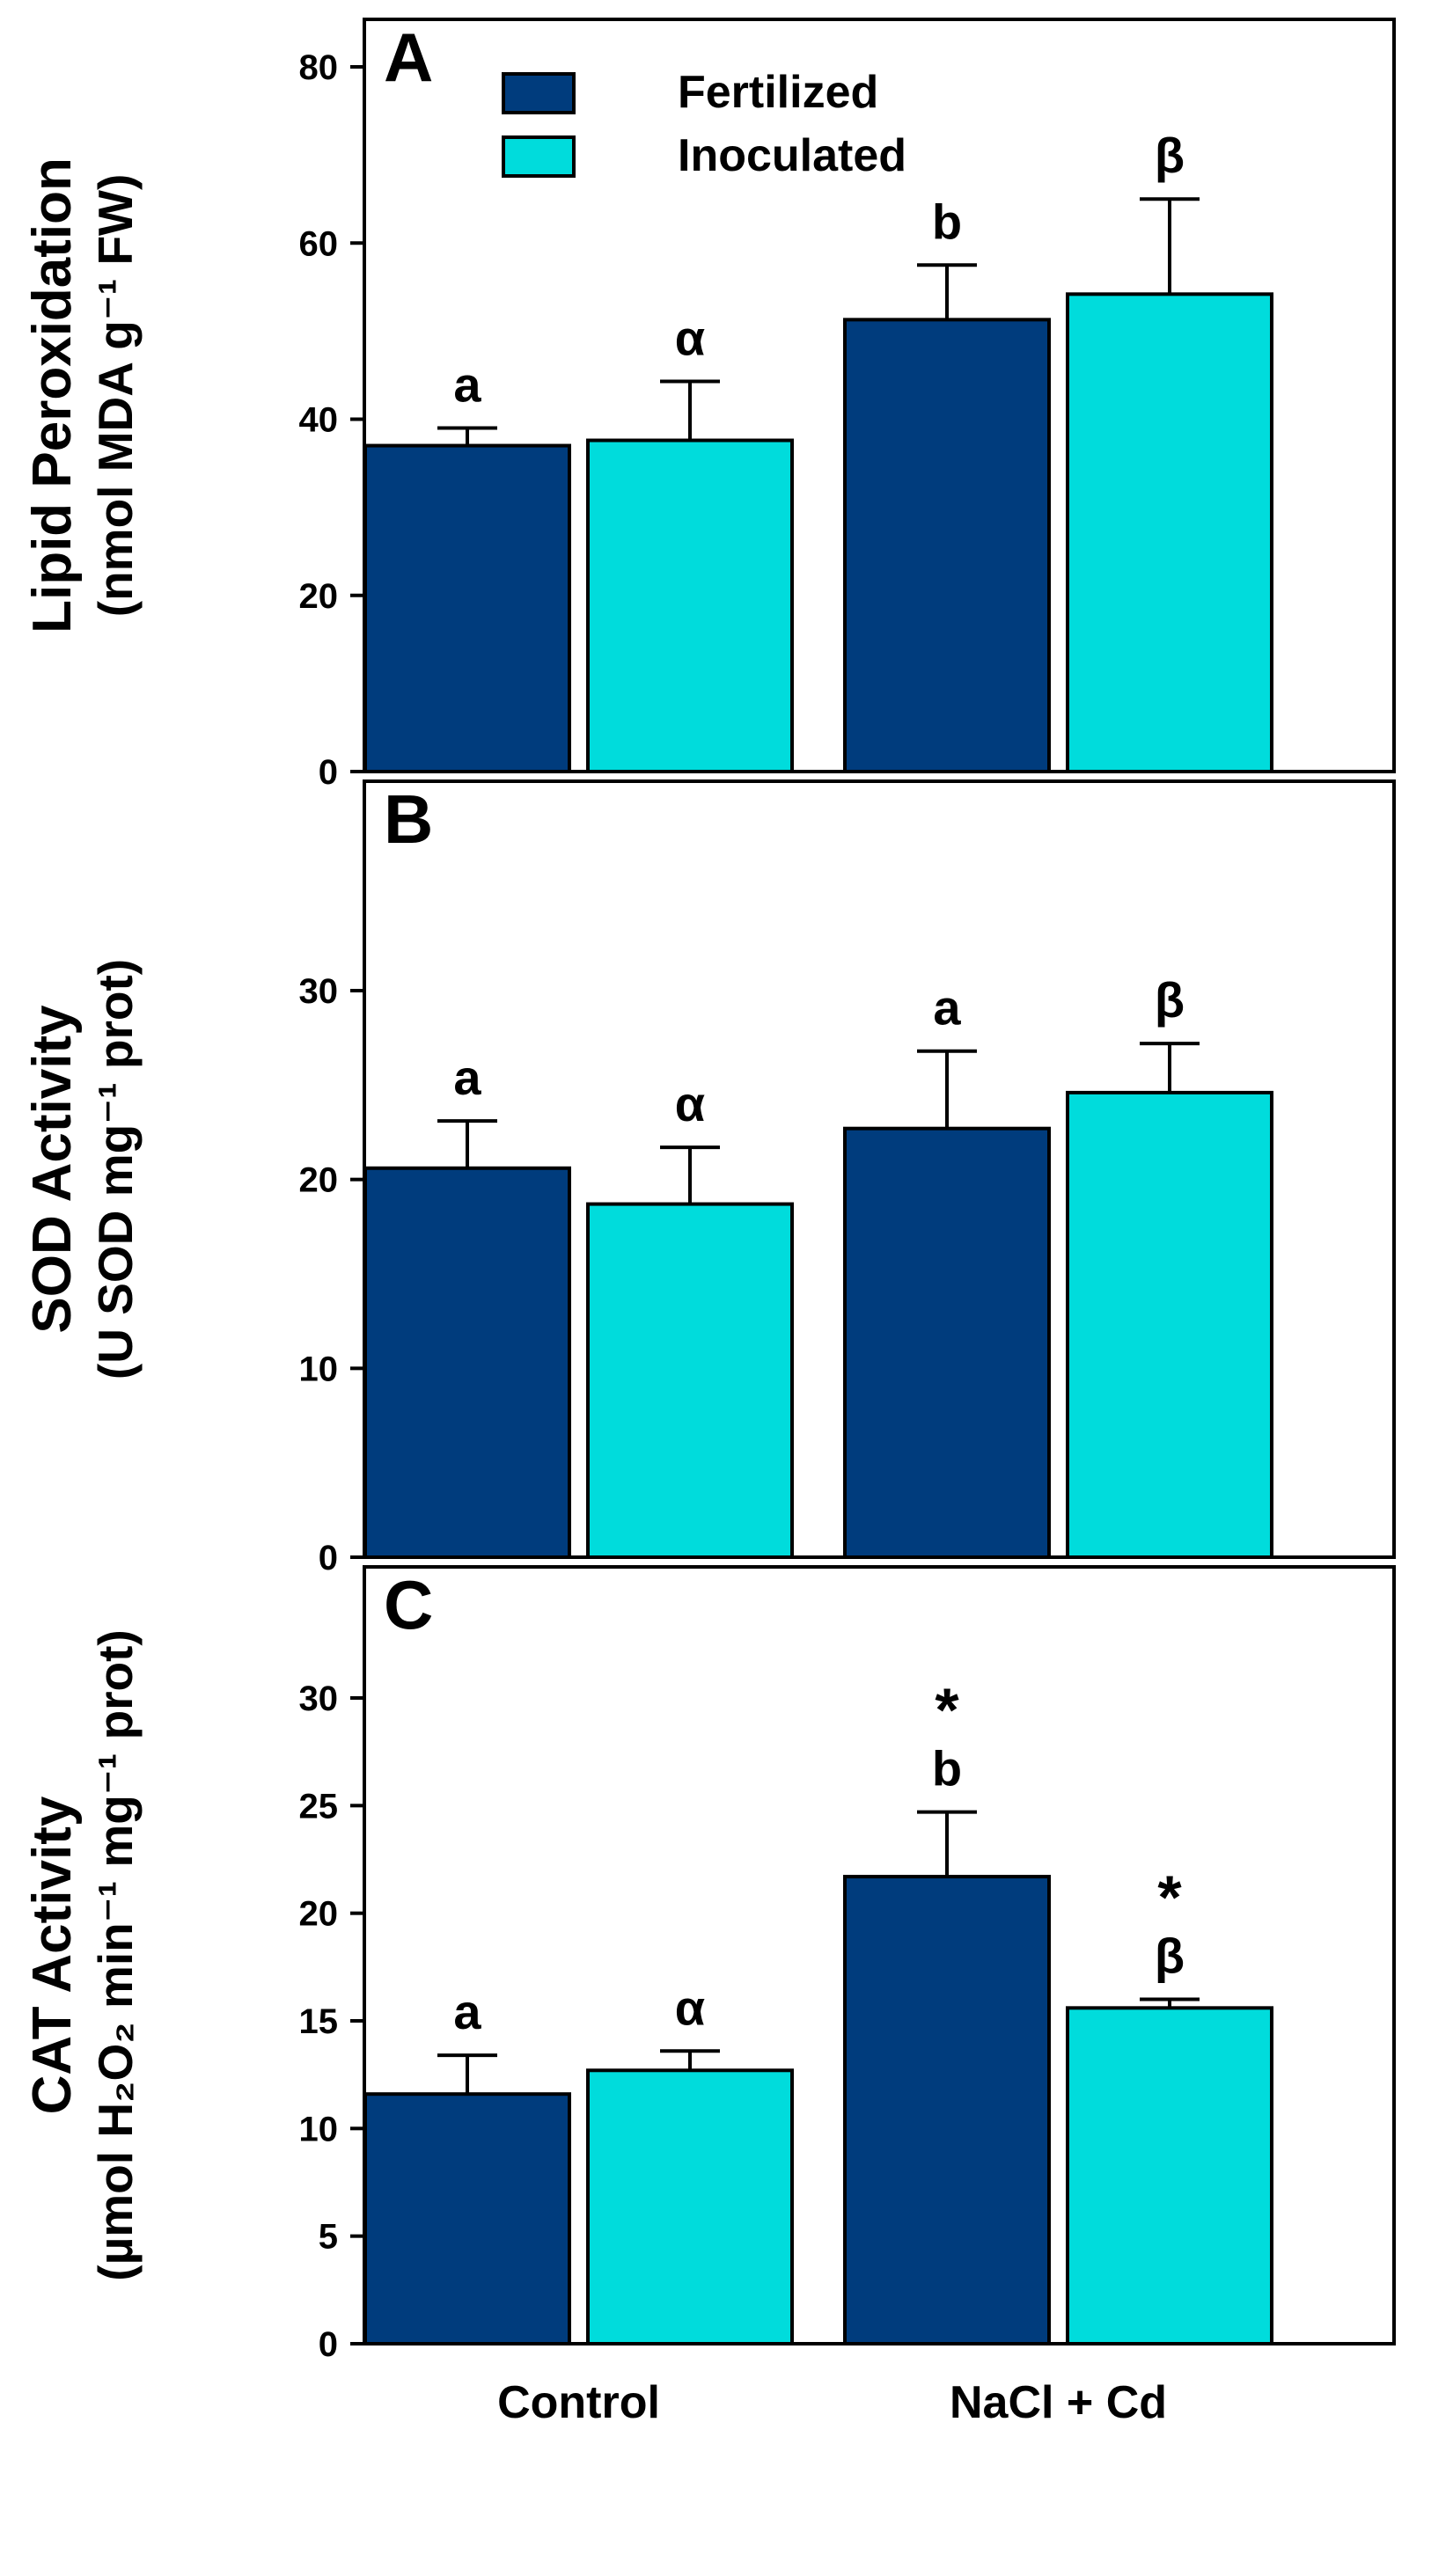 The image size is (1431, 2576). I want to click on y-axis-title: CAT Activity, so click(52, 1955).